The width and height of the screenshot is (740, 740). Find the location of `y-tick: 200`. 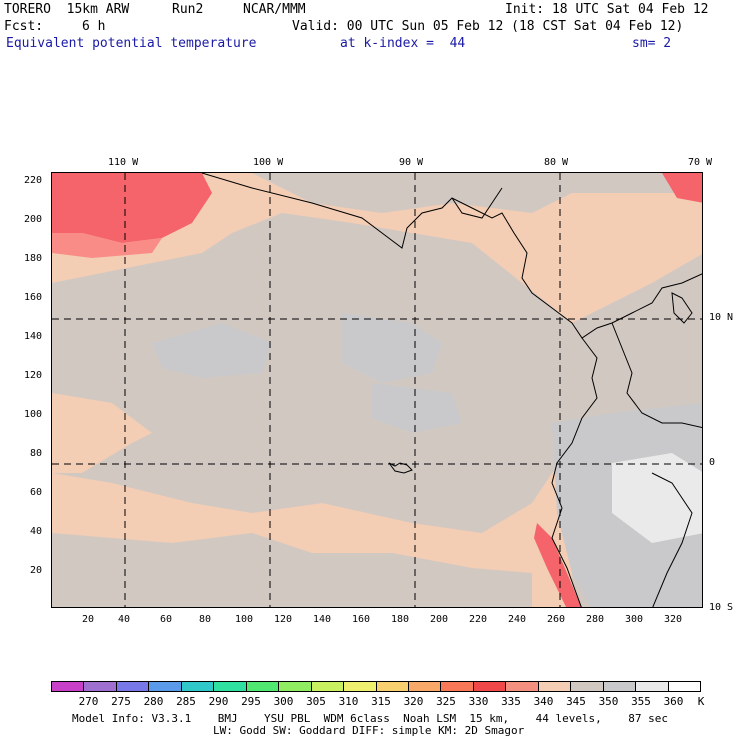

y-tick: 200 is located at coordinates (33, 219).